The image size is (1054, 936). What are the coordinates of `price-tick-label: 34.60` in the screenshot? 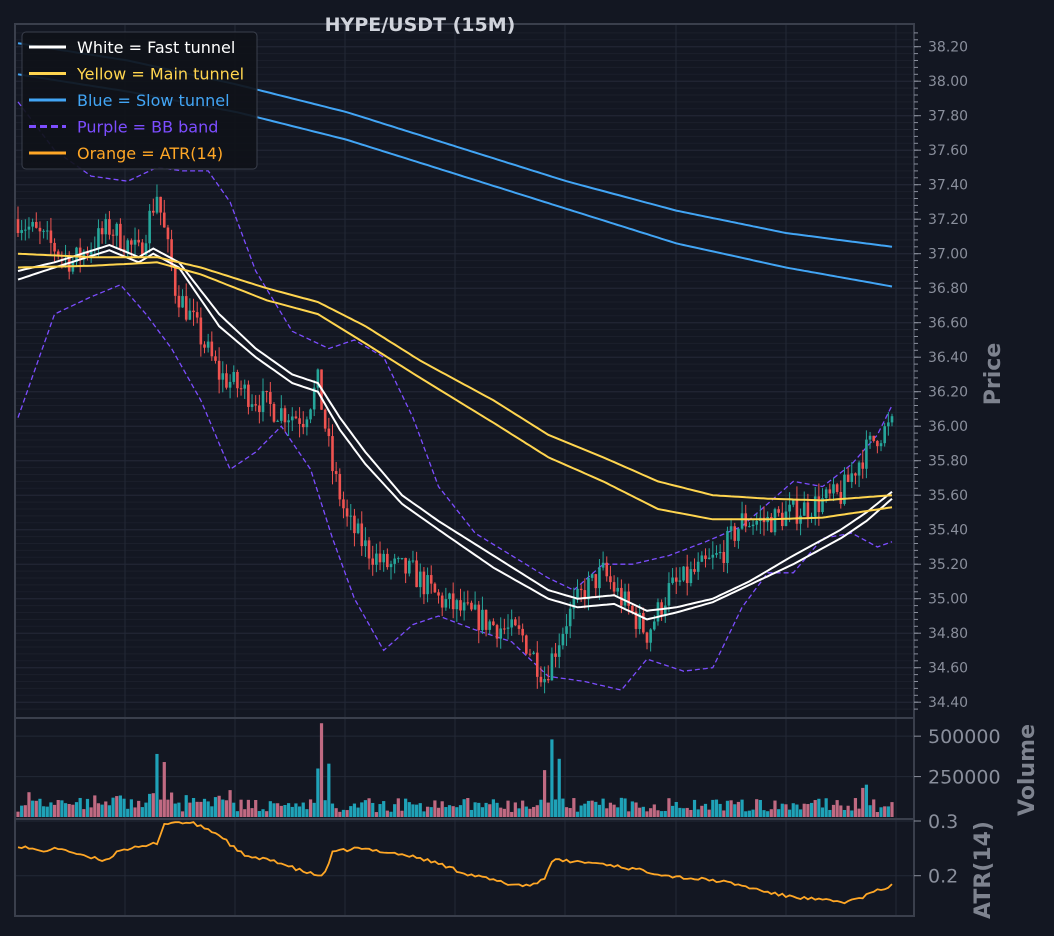 It's located at (948, 669).